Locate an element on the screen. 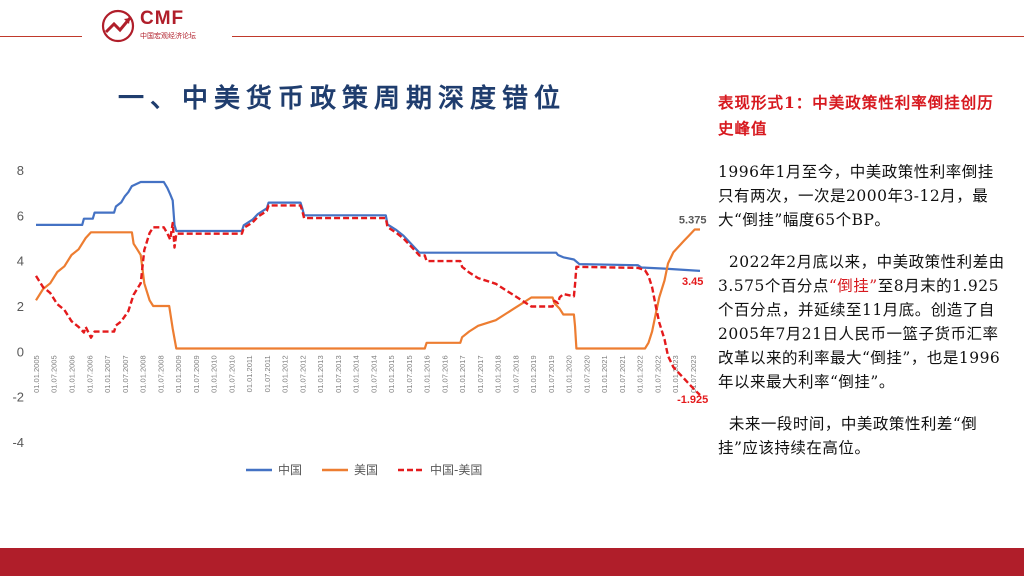 Image resolution: width=1024 pixels, height=576 pixels. header-rule-right is located at coordinates (628, 36).